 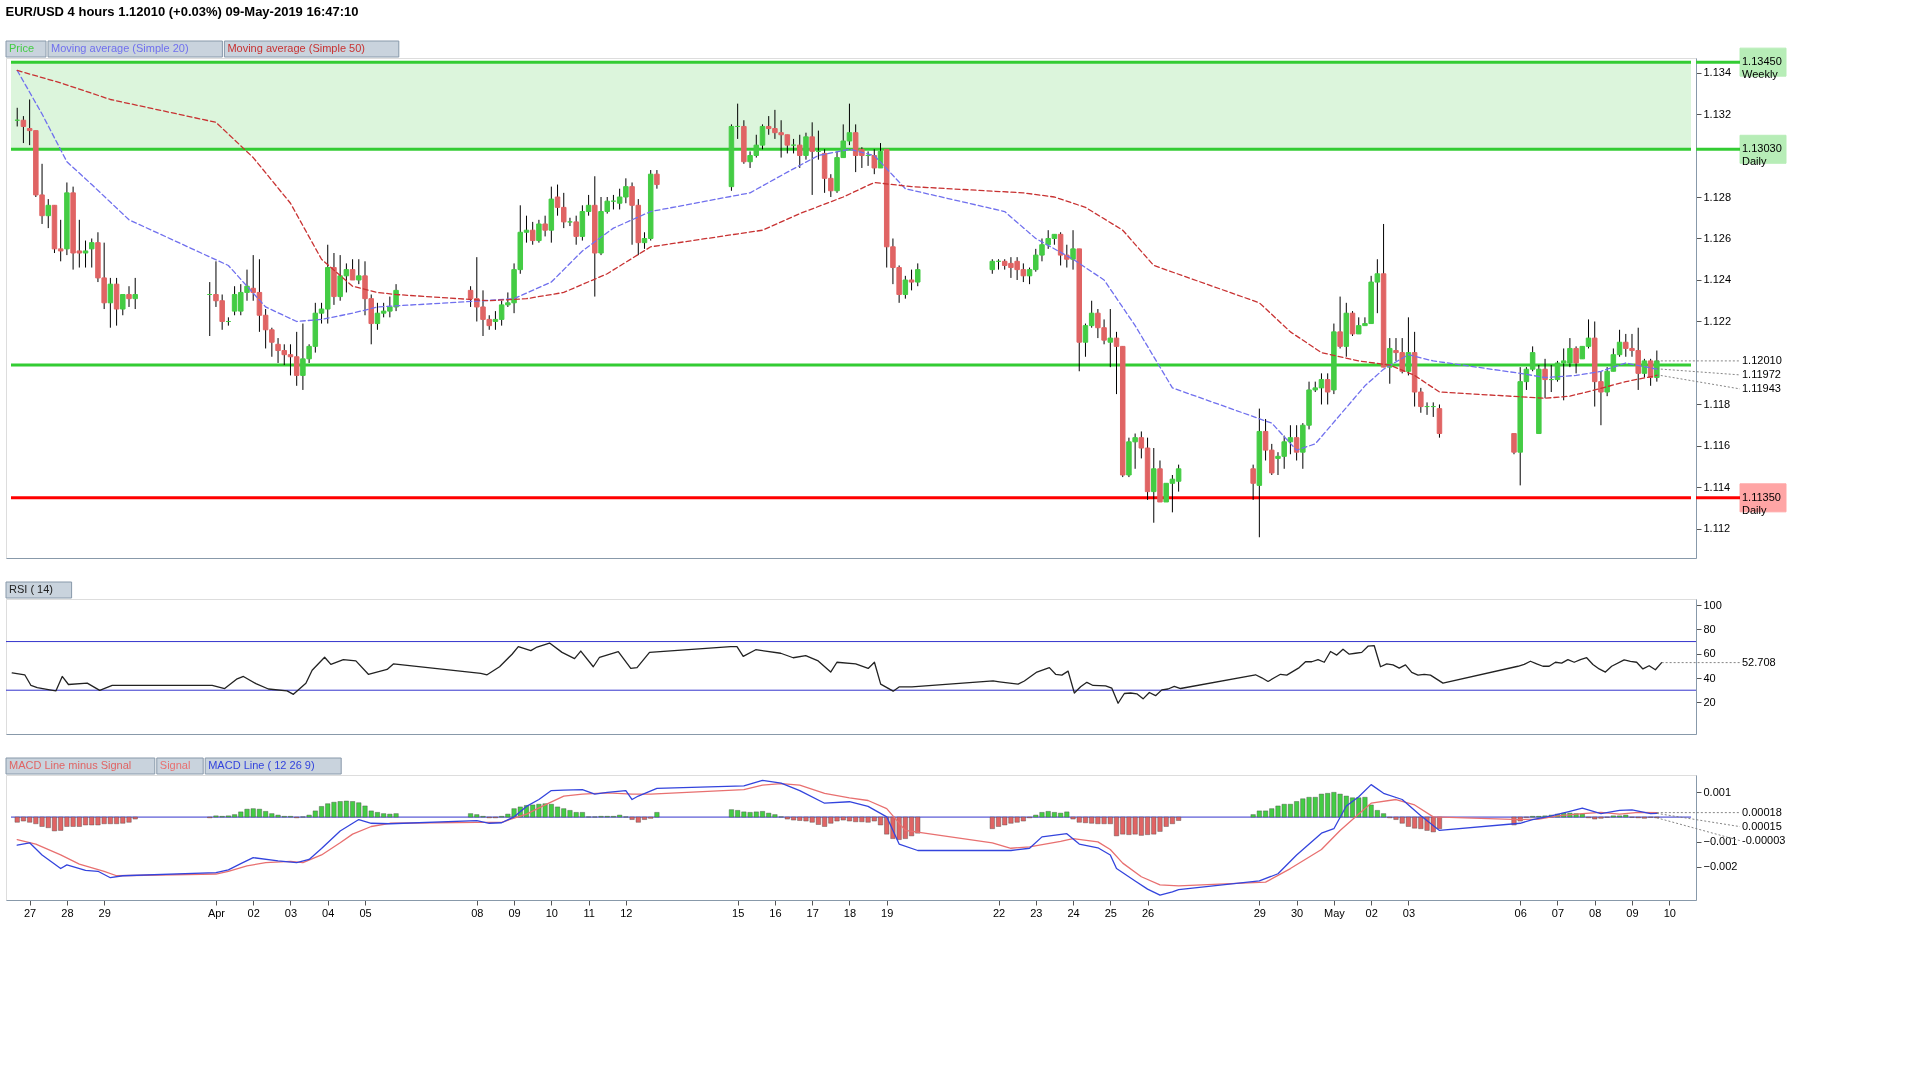 I want to click on x-tick-label: 23, so click(x=1036, y=912).